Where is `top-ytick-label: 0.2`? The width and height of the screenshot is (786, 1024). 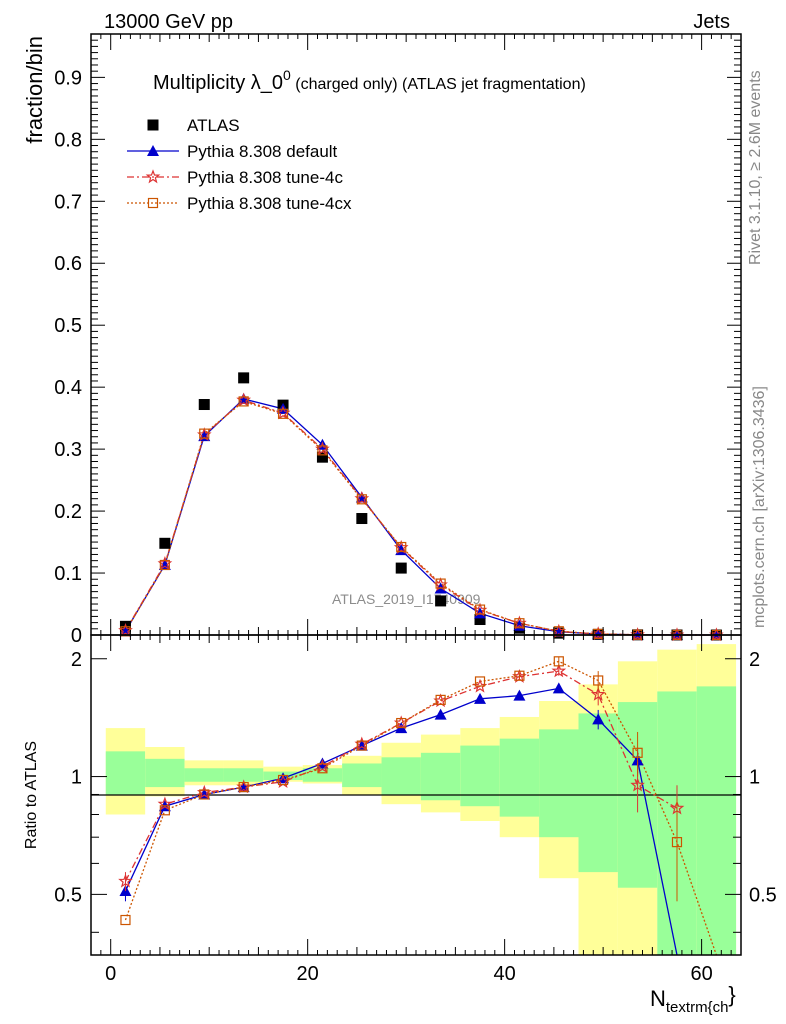
top-ytick-label: 0.2 is located at coordinates (68, 512).